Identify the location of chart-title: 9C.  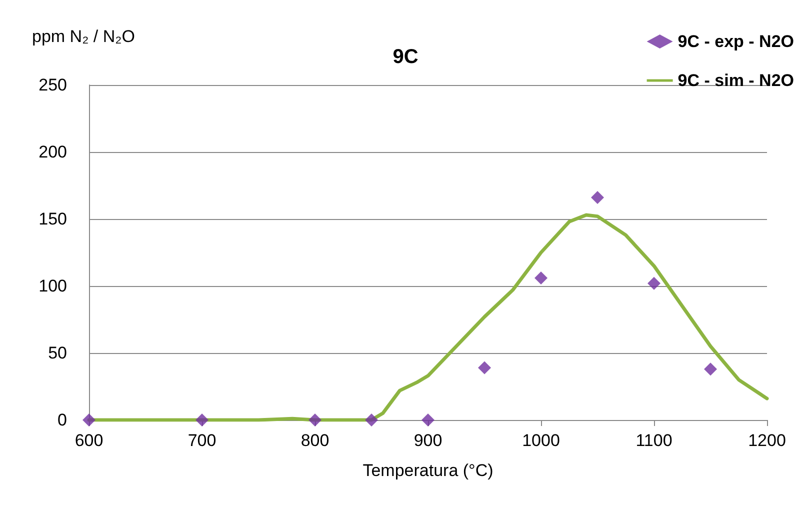
(405, 57).